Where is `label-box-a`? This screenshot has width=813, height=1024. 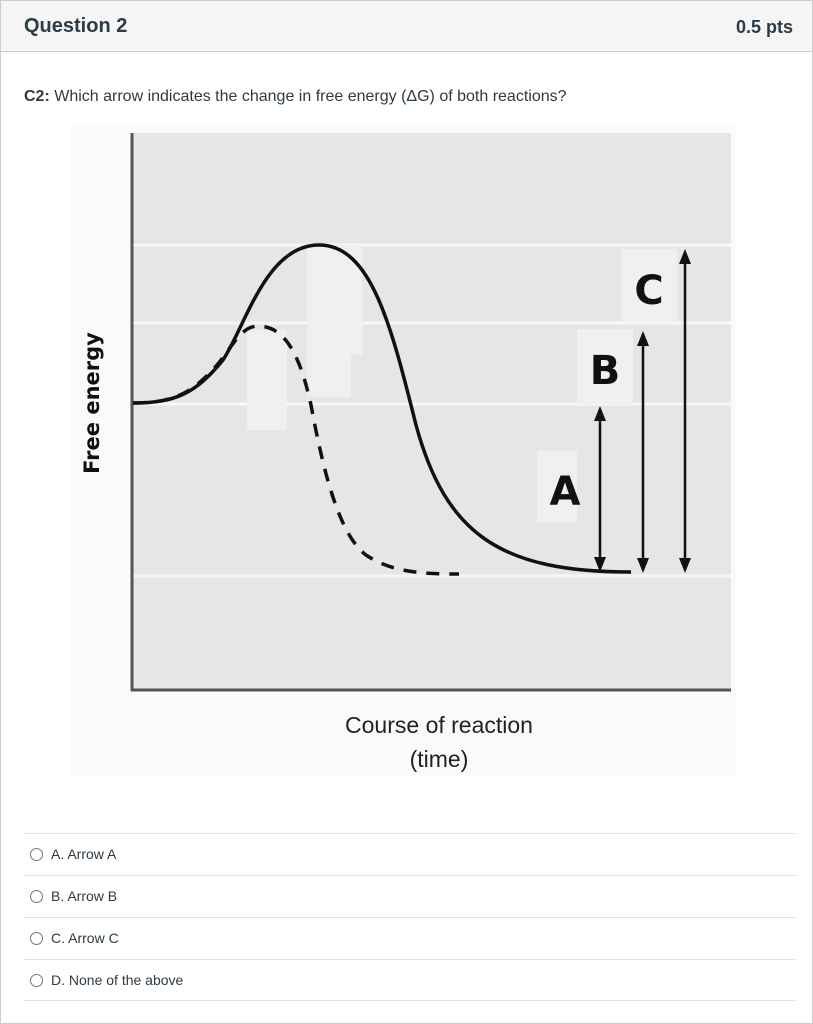 label-box-a is located at coordinates (557, 487).